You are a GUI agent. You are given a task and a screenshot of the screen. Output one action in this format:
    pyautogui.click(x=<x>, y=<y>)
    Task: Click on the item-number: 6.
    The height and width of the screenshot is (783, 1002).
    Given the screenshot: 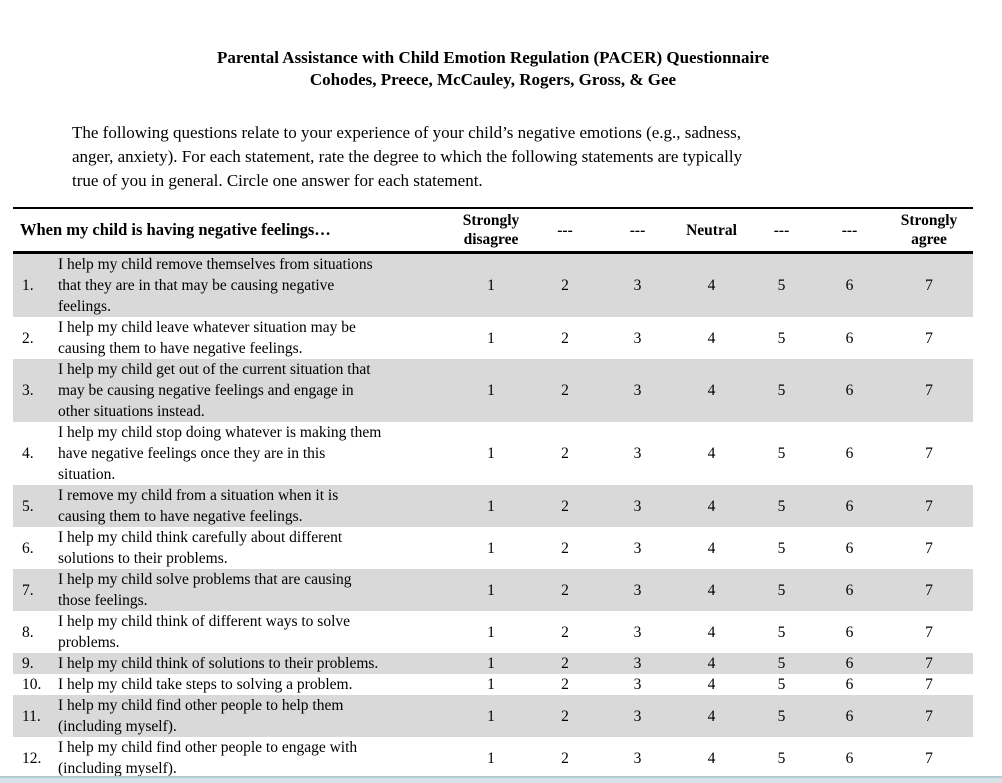 What is the action you would take?
    pyautogui.click(x=28, y=548)
    